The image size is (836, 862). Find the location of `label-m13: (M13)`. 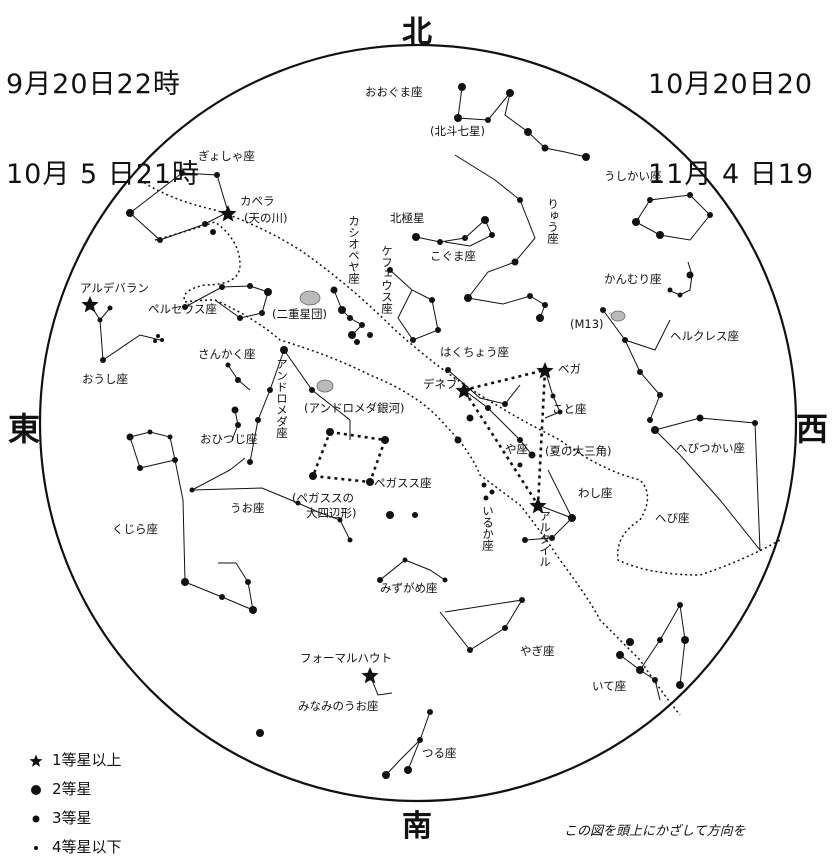

label-m13: (M13) is located at coordinates (587, 324).